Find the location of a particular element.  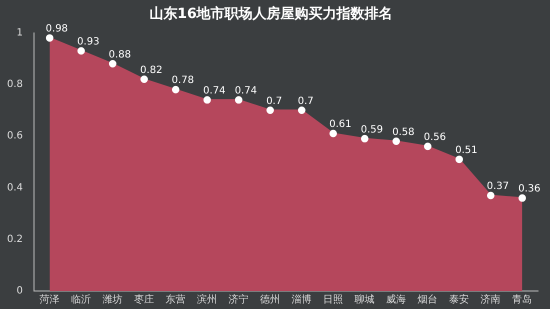

data-label: 0.78 is located at coordinates (183, 80).